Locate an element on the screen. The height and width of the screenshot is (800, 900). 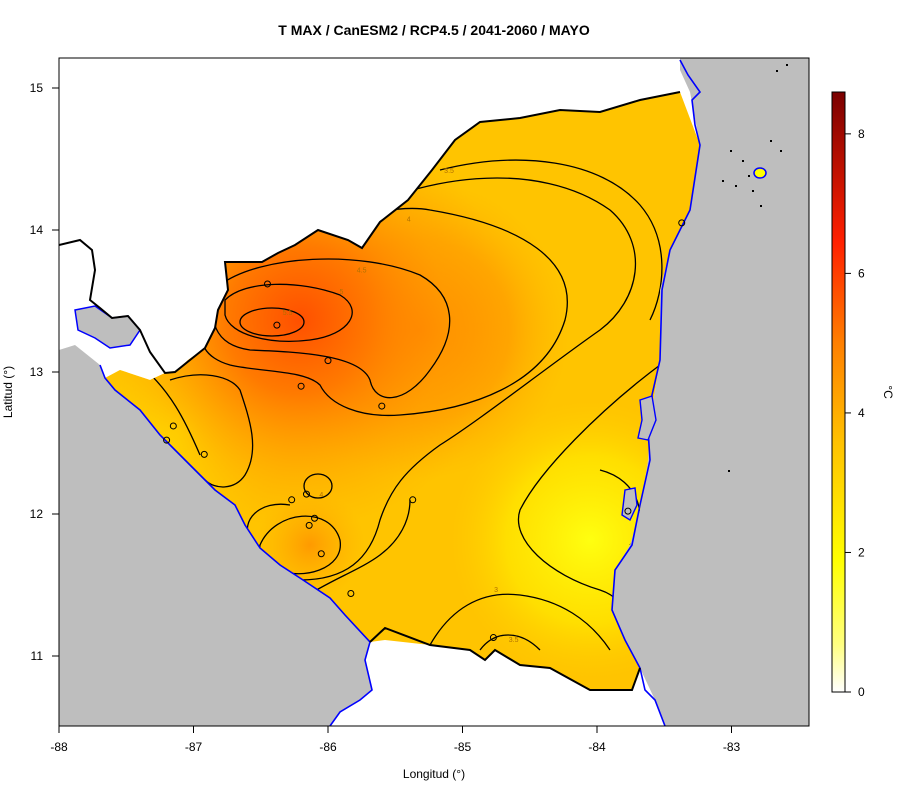
coastline is located at coordinates (656, 392).